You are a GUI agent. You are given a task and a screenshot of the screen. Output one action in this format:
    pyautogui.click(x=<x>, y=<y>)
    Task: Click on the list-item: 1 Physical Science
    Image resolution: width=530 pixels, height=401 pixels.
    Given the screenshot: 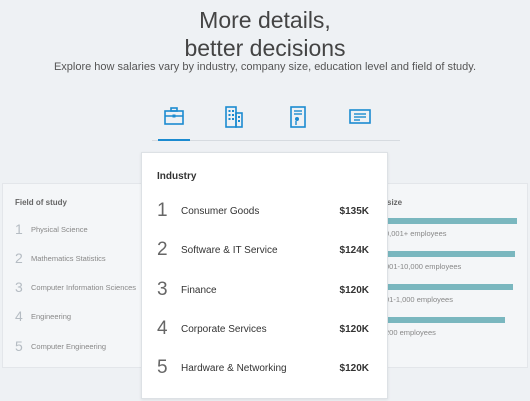 What is the action you would take?
    pyautogui.click(x=51, y=229)
    